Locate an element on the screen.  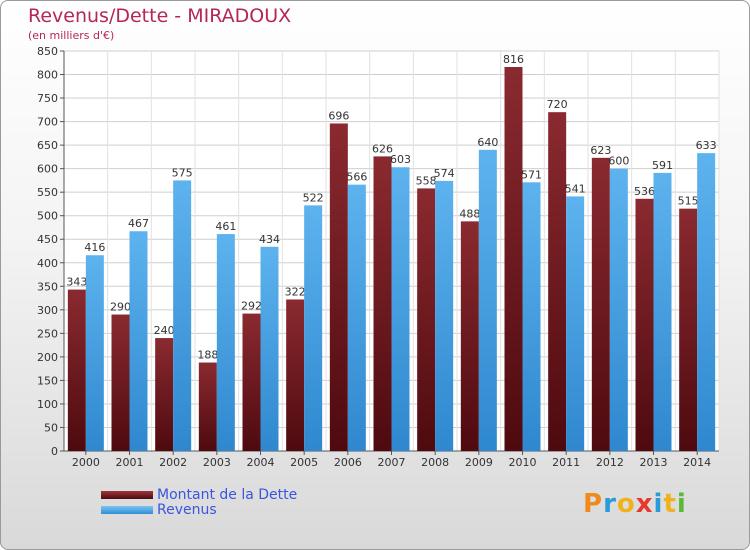
data-label-revenus: 574 is located at coordinates (444, 173).